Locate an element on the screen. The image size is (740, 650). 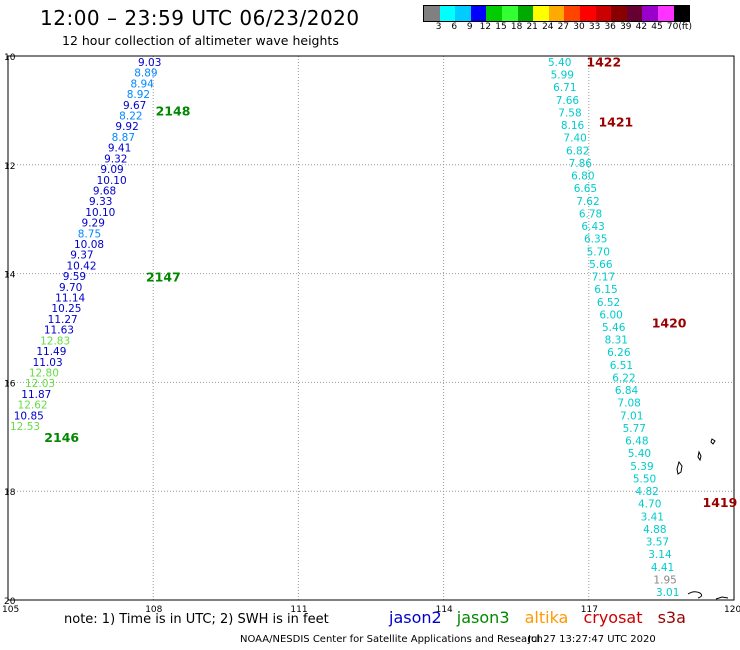
wave-height-value: 12.62 is located at coordinates (33, 406).